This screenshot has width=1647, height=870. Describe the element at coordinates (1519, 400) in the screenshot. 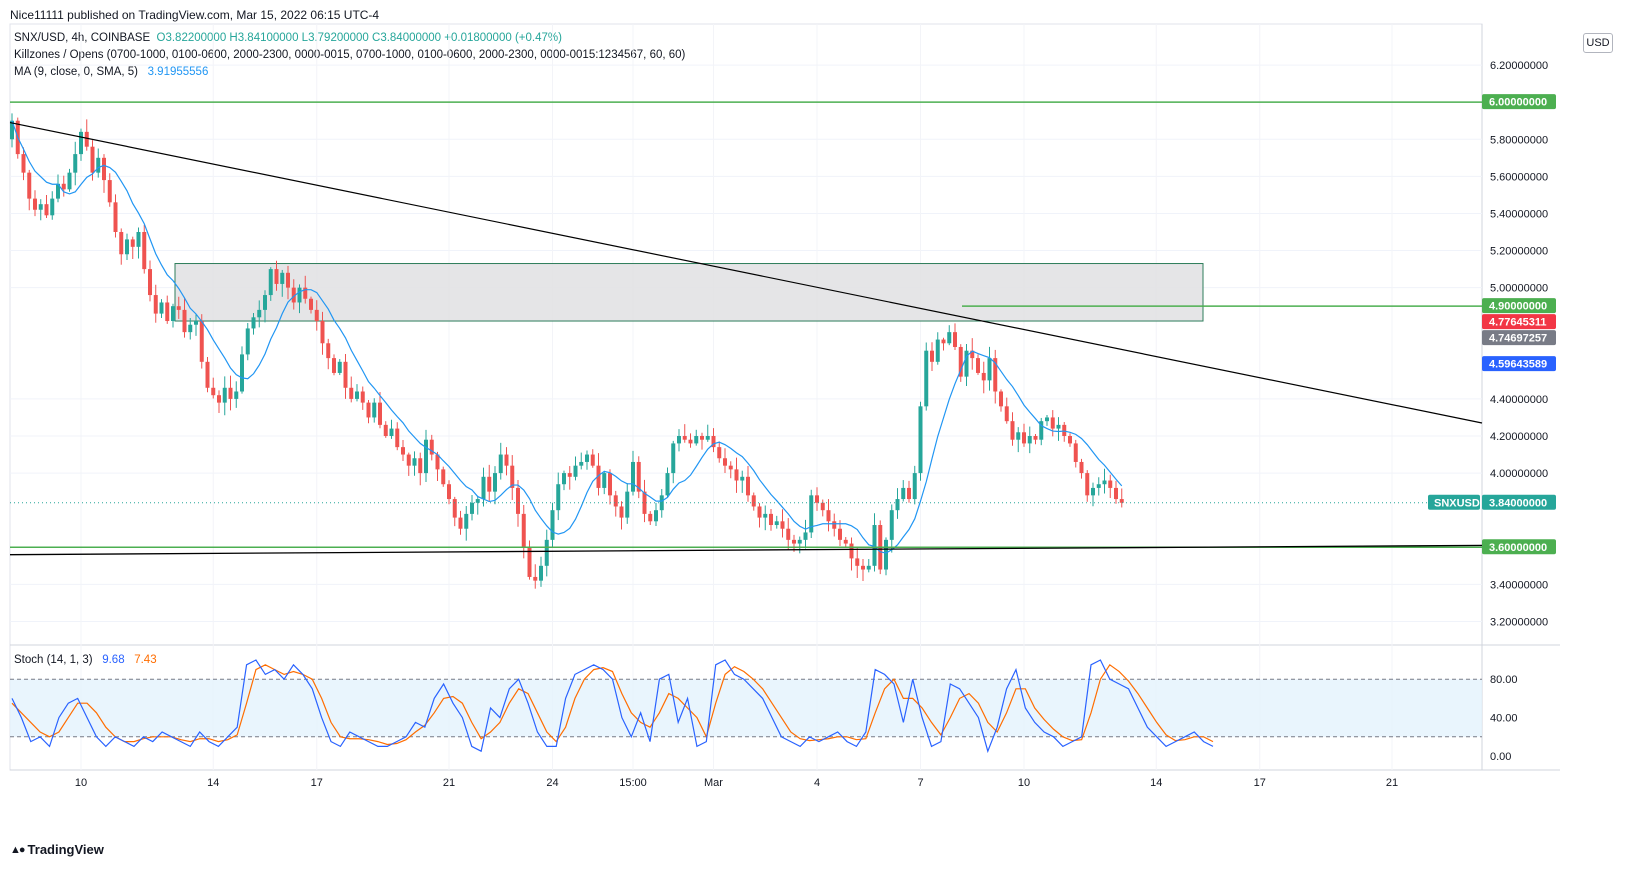

I see `price-tick-label: 4.40000000` at that location.